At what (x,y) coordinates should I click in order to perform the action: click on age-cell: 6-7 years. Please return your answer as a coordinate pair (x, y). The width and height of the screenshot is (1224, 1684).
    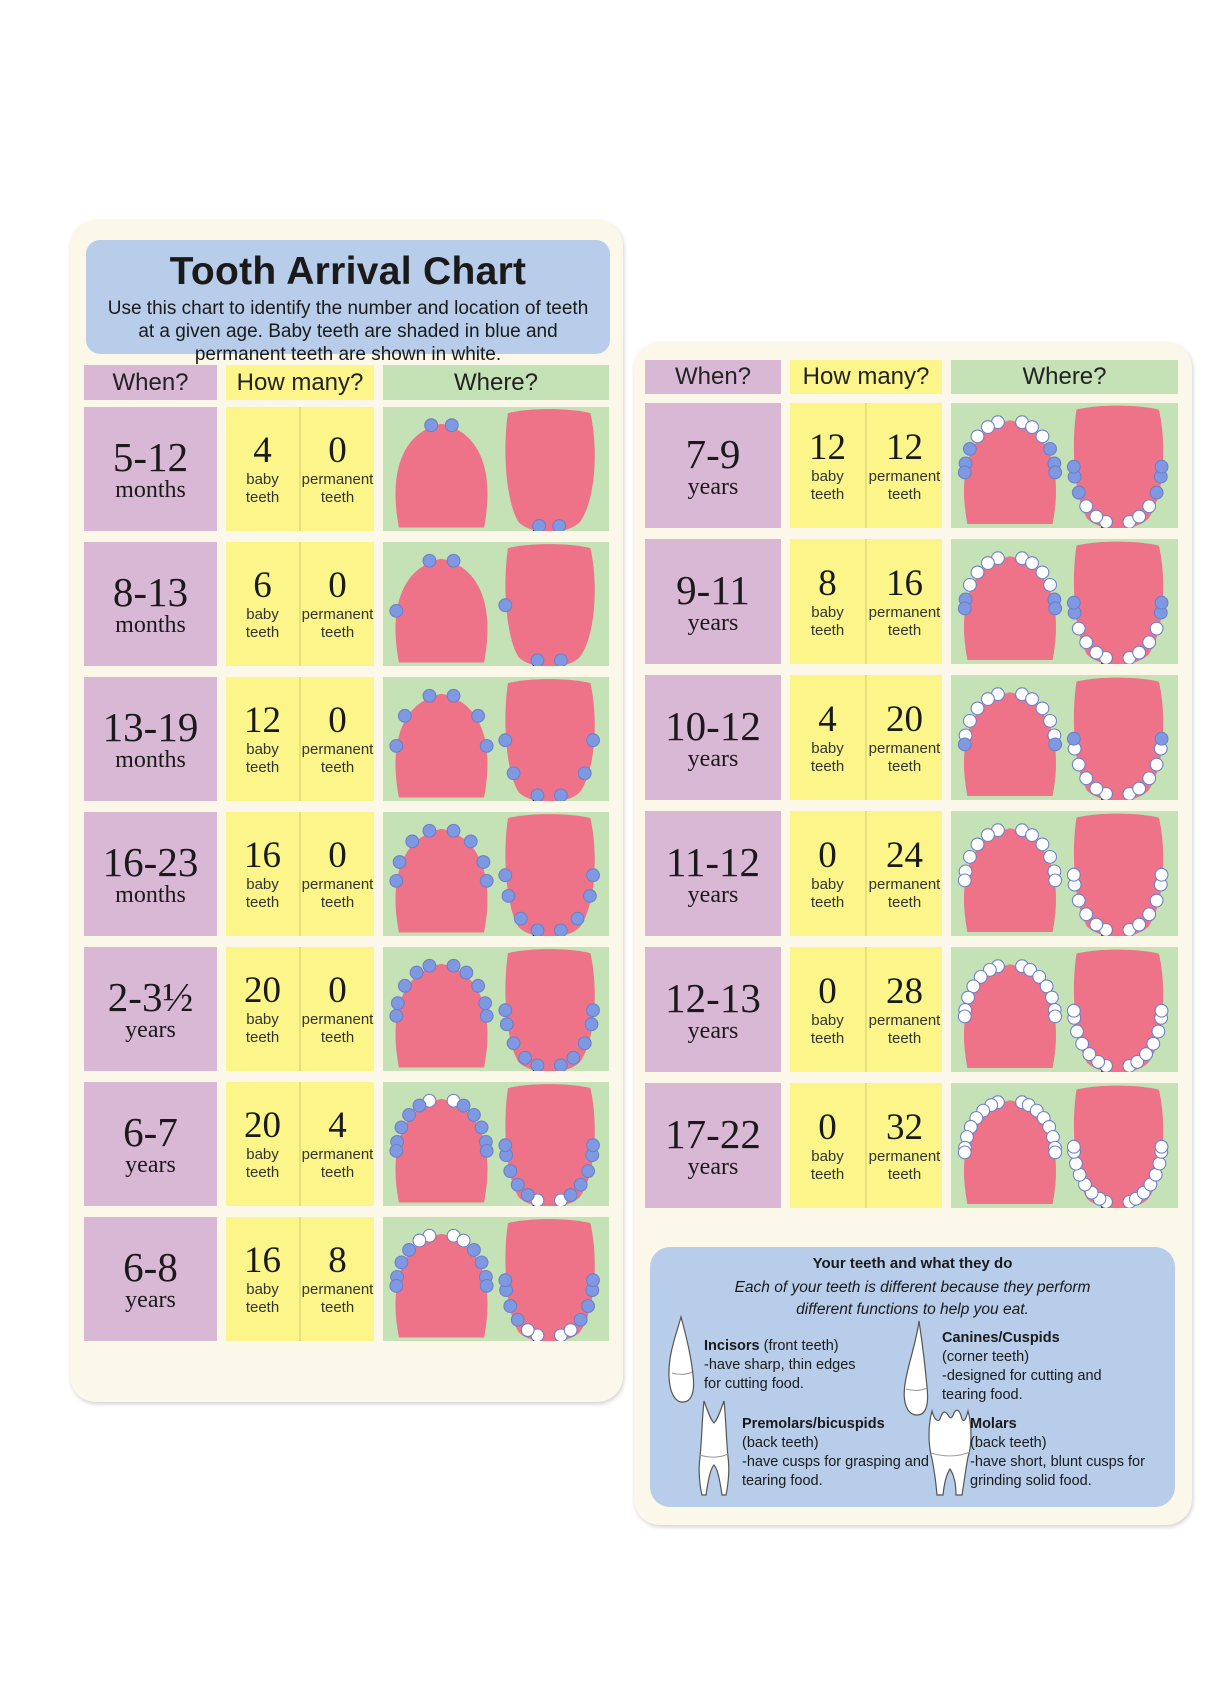
    Looking at the image, I should click on (150, 1144).